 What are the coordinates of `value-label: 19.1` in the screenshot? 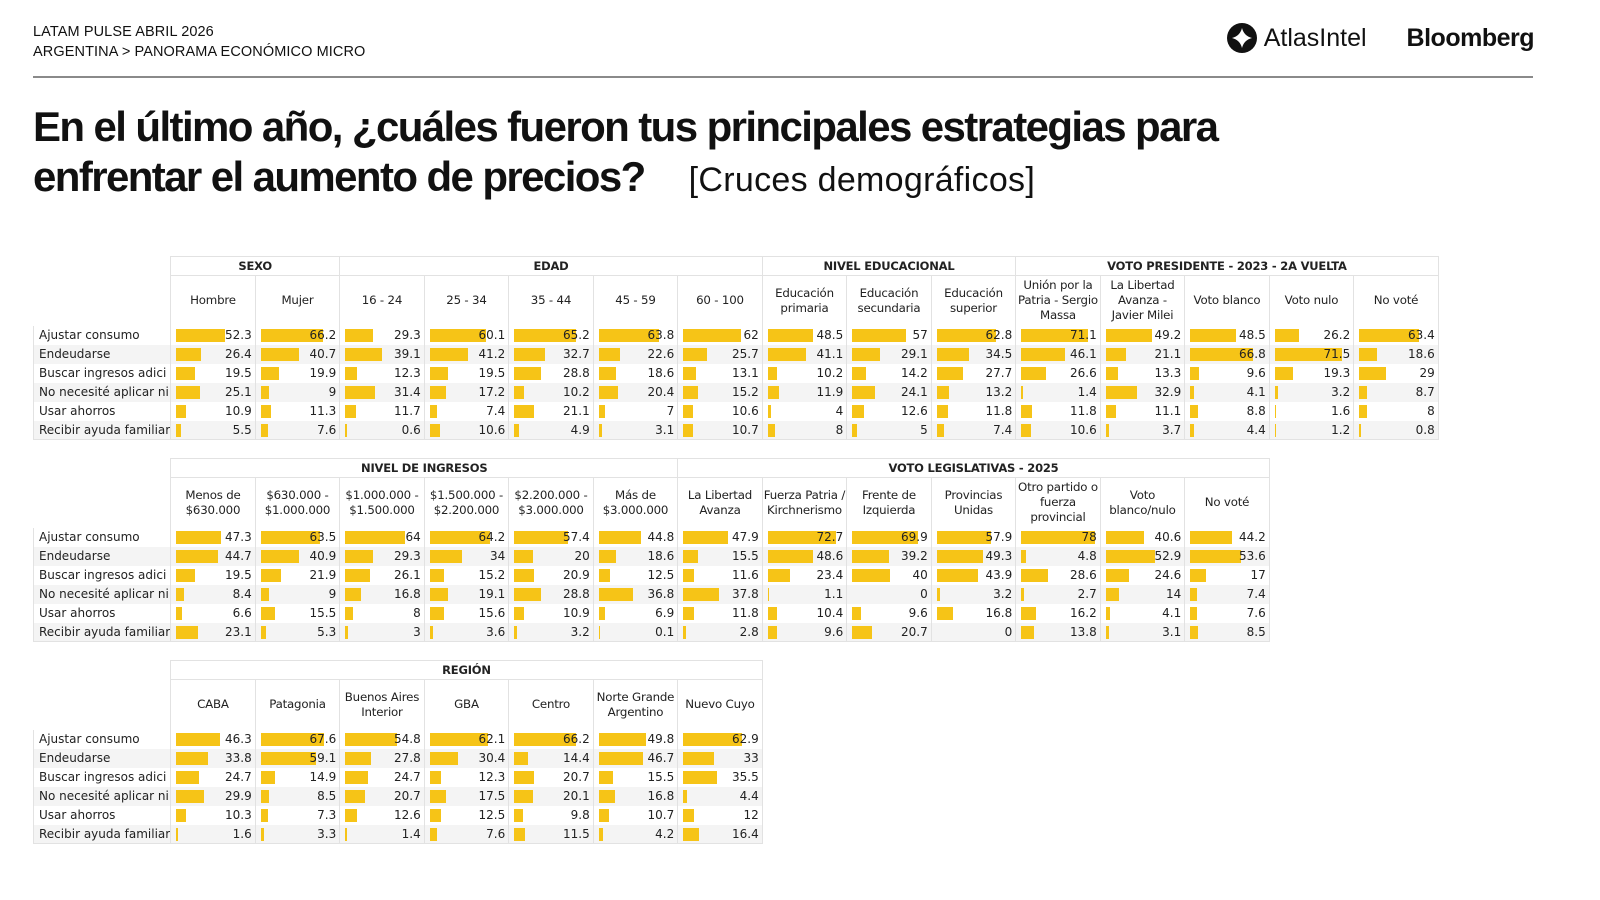 It's located at (492, 594).